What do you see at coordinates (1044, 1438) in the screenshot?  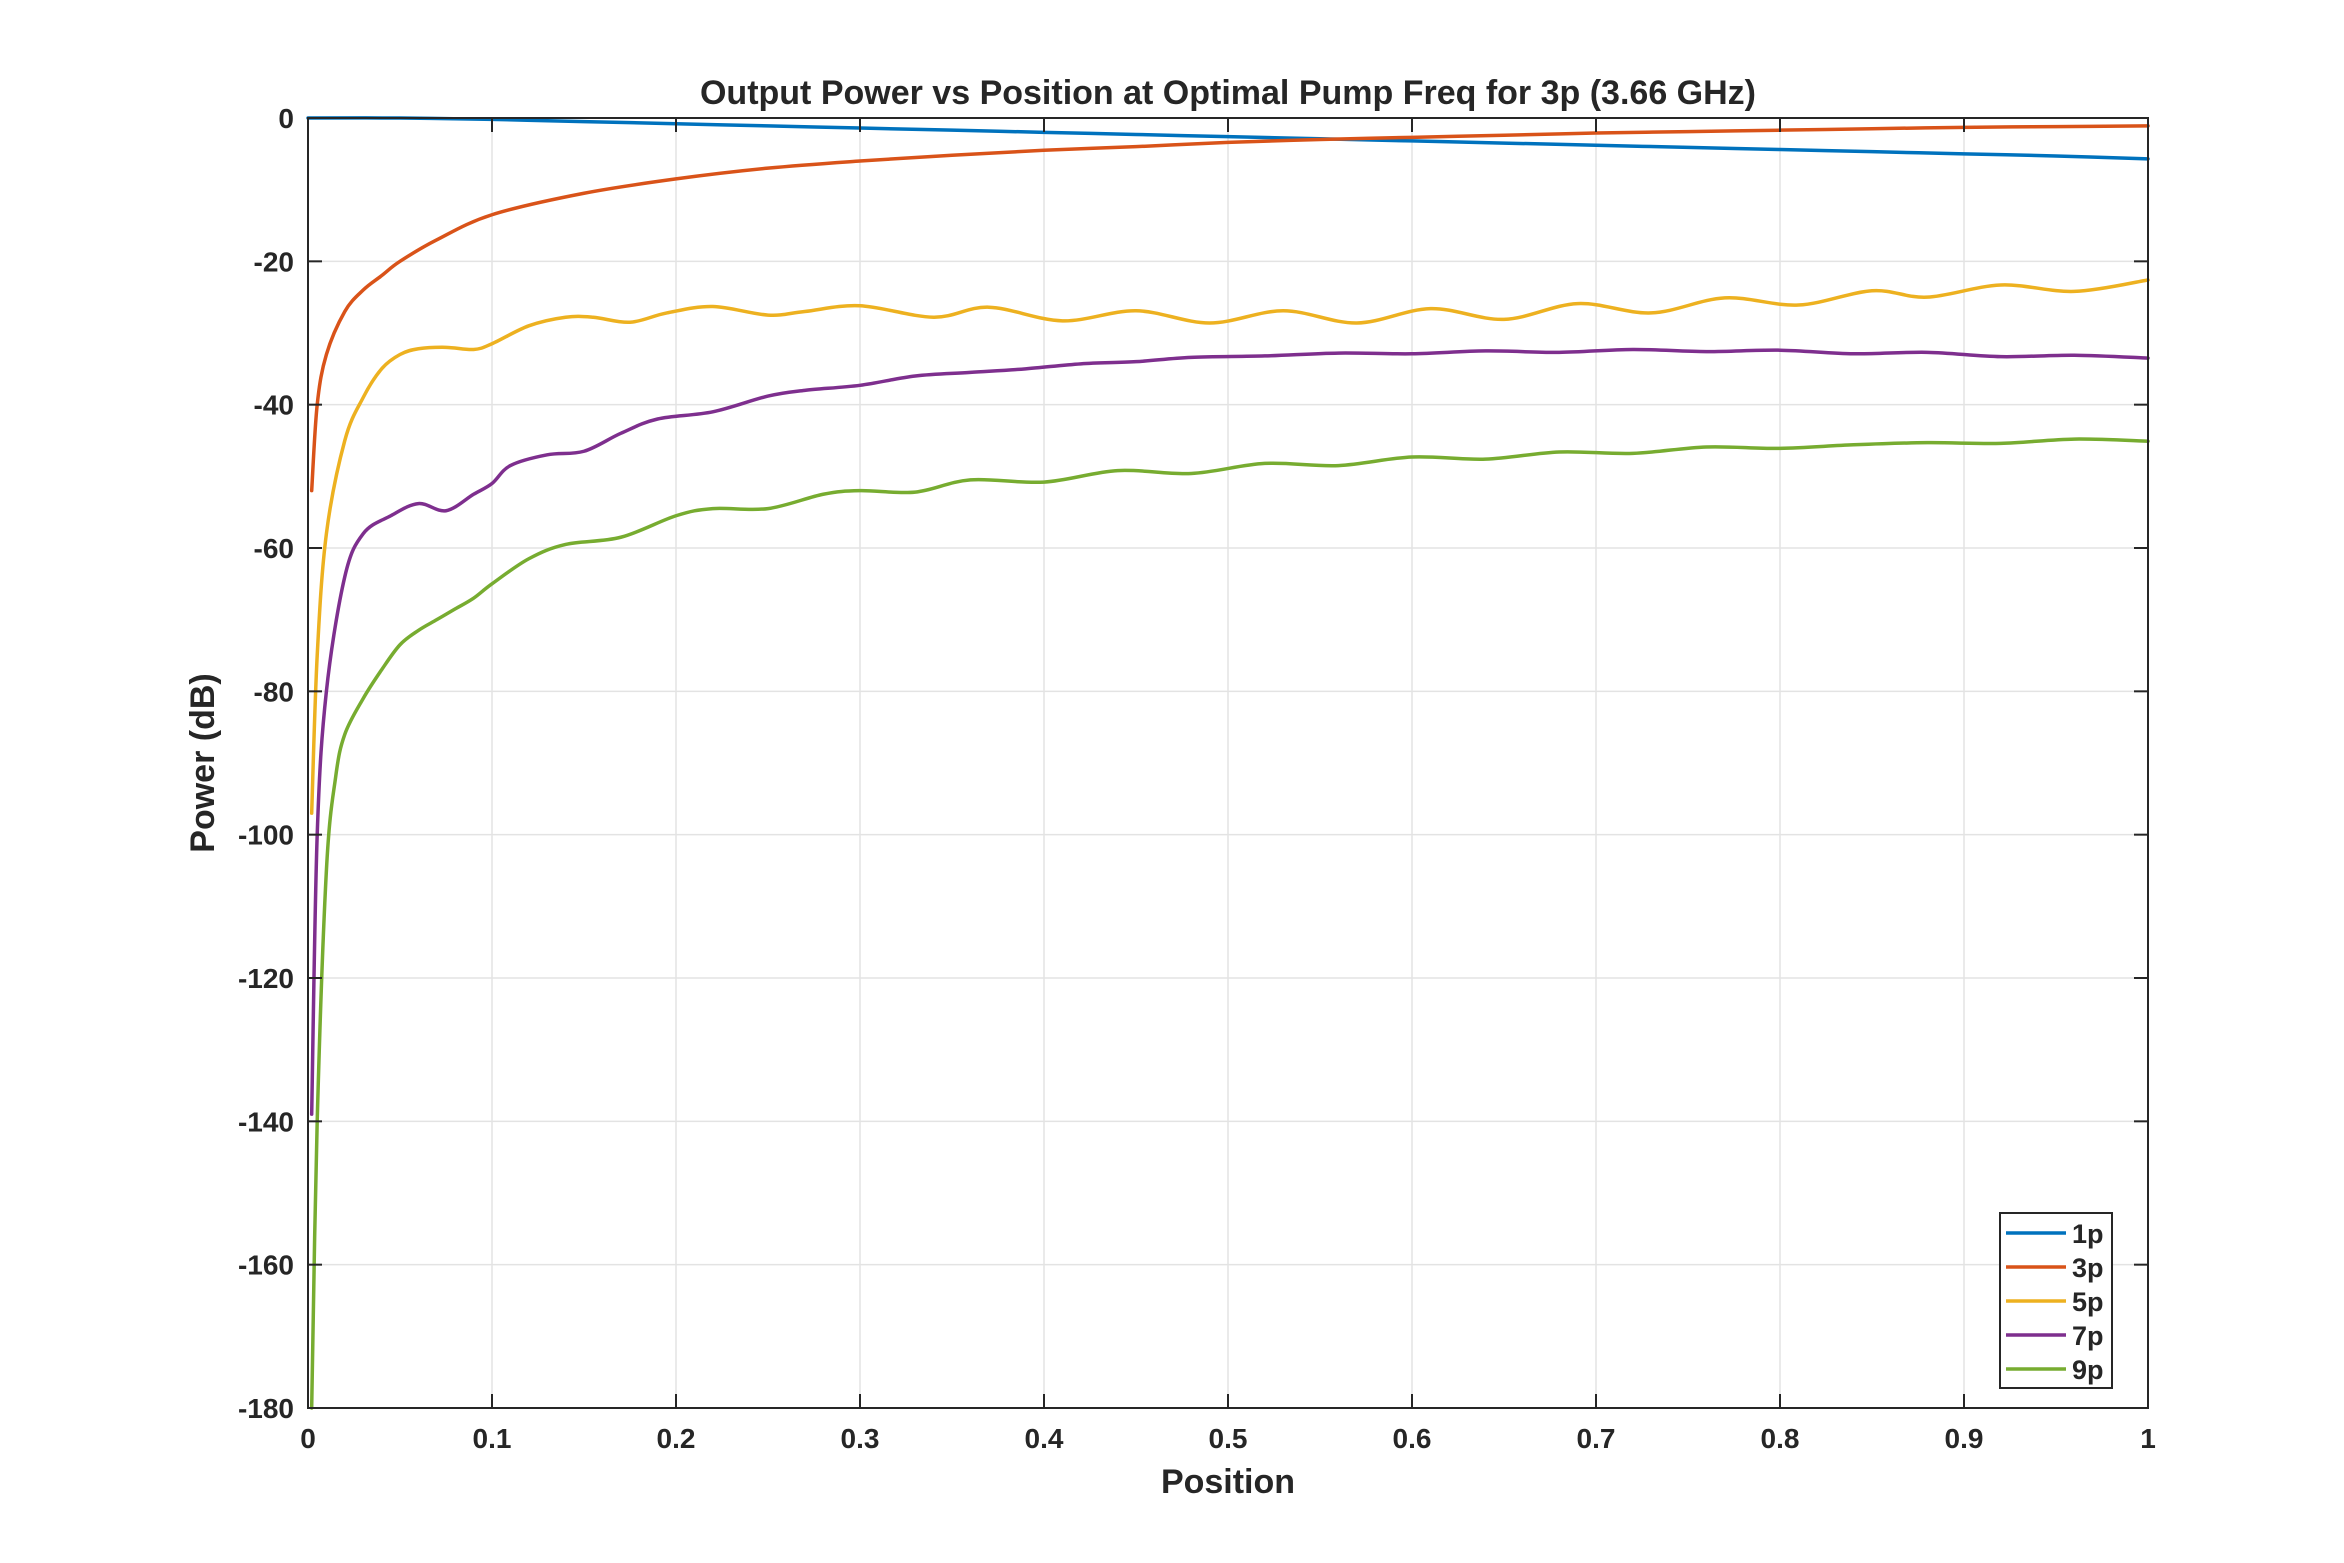 I see `x-tick-label: 0.4` at bounding box center [1044, 1438].